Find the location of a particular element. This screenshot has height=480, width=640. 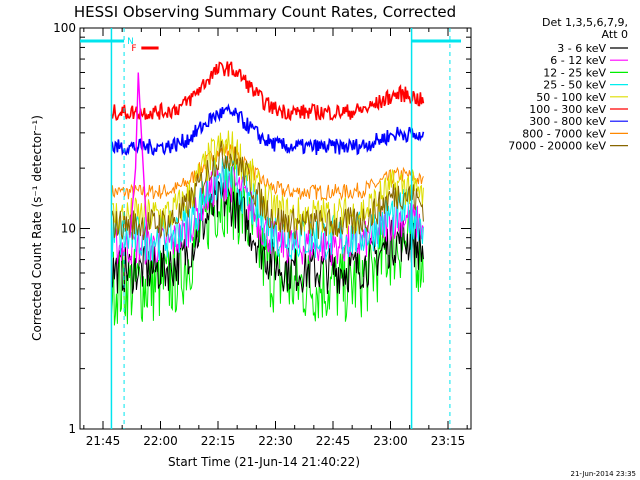

legend-label-0: 3 - 6 keV is located at coordinates (581, 48).